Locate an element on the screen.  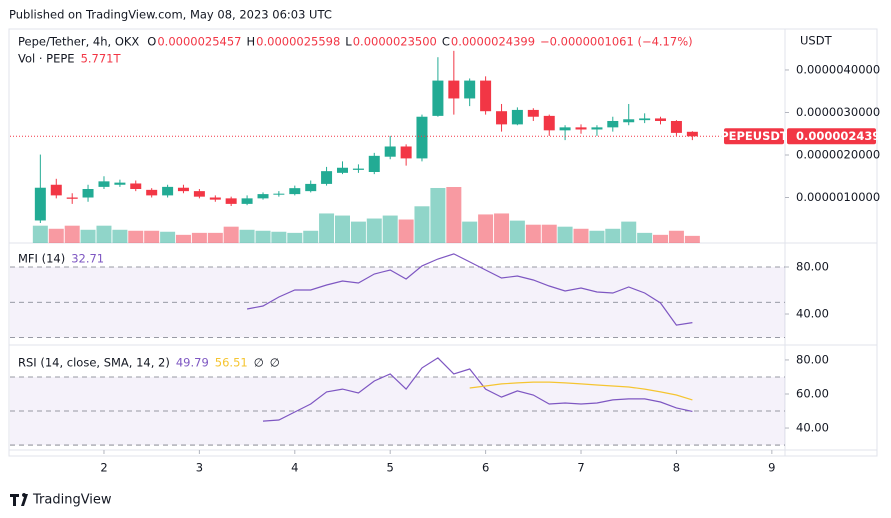
ohlc-value: 0.0000025598 is located at coordinates (298, 42).